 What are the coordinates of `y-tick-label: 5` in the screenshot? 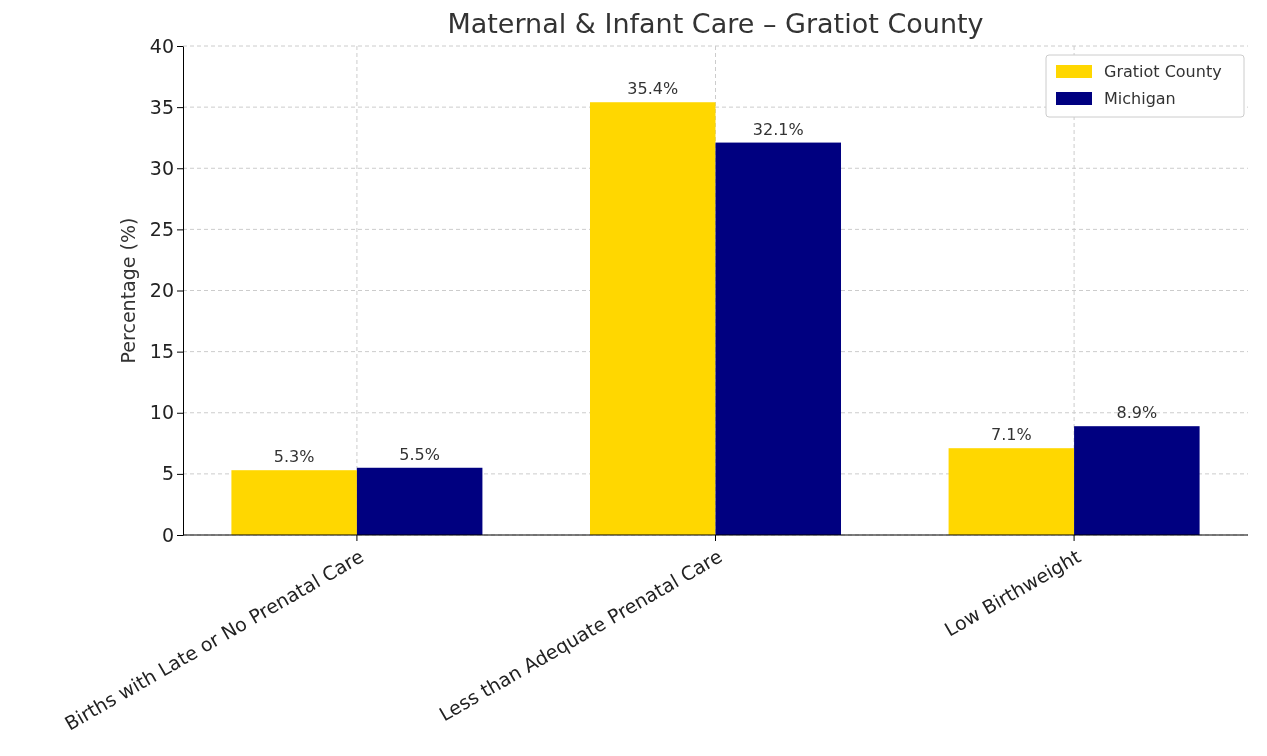 It's located at (167, 473).